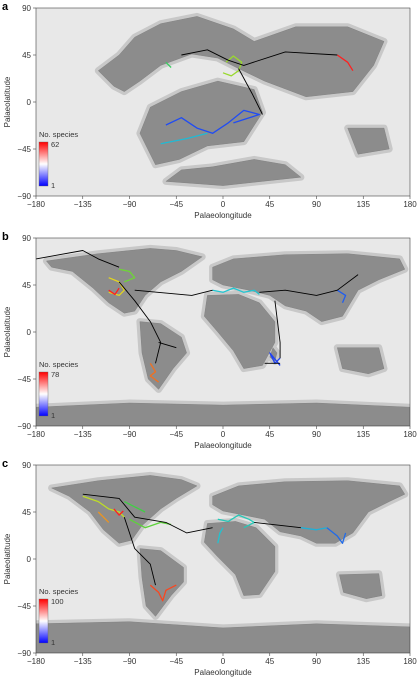 This screenshot has width=418, height=686. Describe the element at coordinates (5, 464) in the screenshot. I see `panel-label: c` at that location.